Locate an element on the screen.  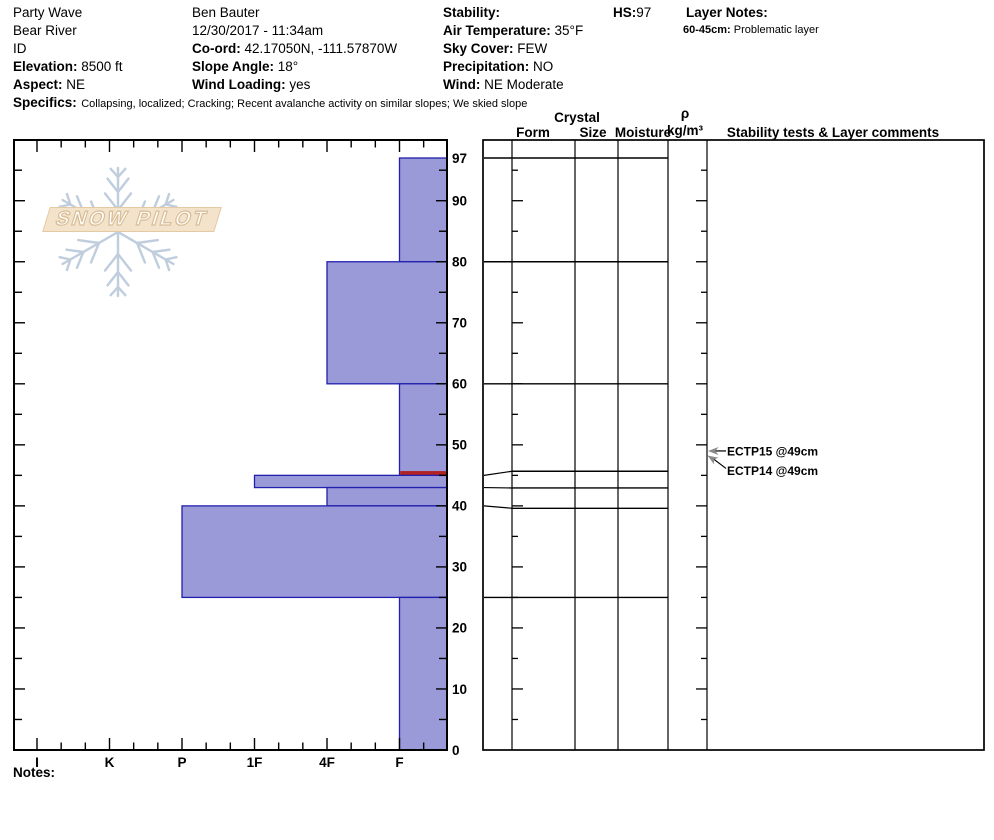
layer-bar-40-25cm is located at coordinates (314, 552).